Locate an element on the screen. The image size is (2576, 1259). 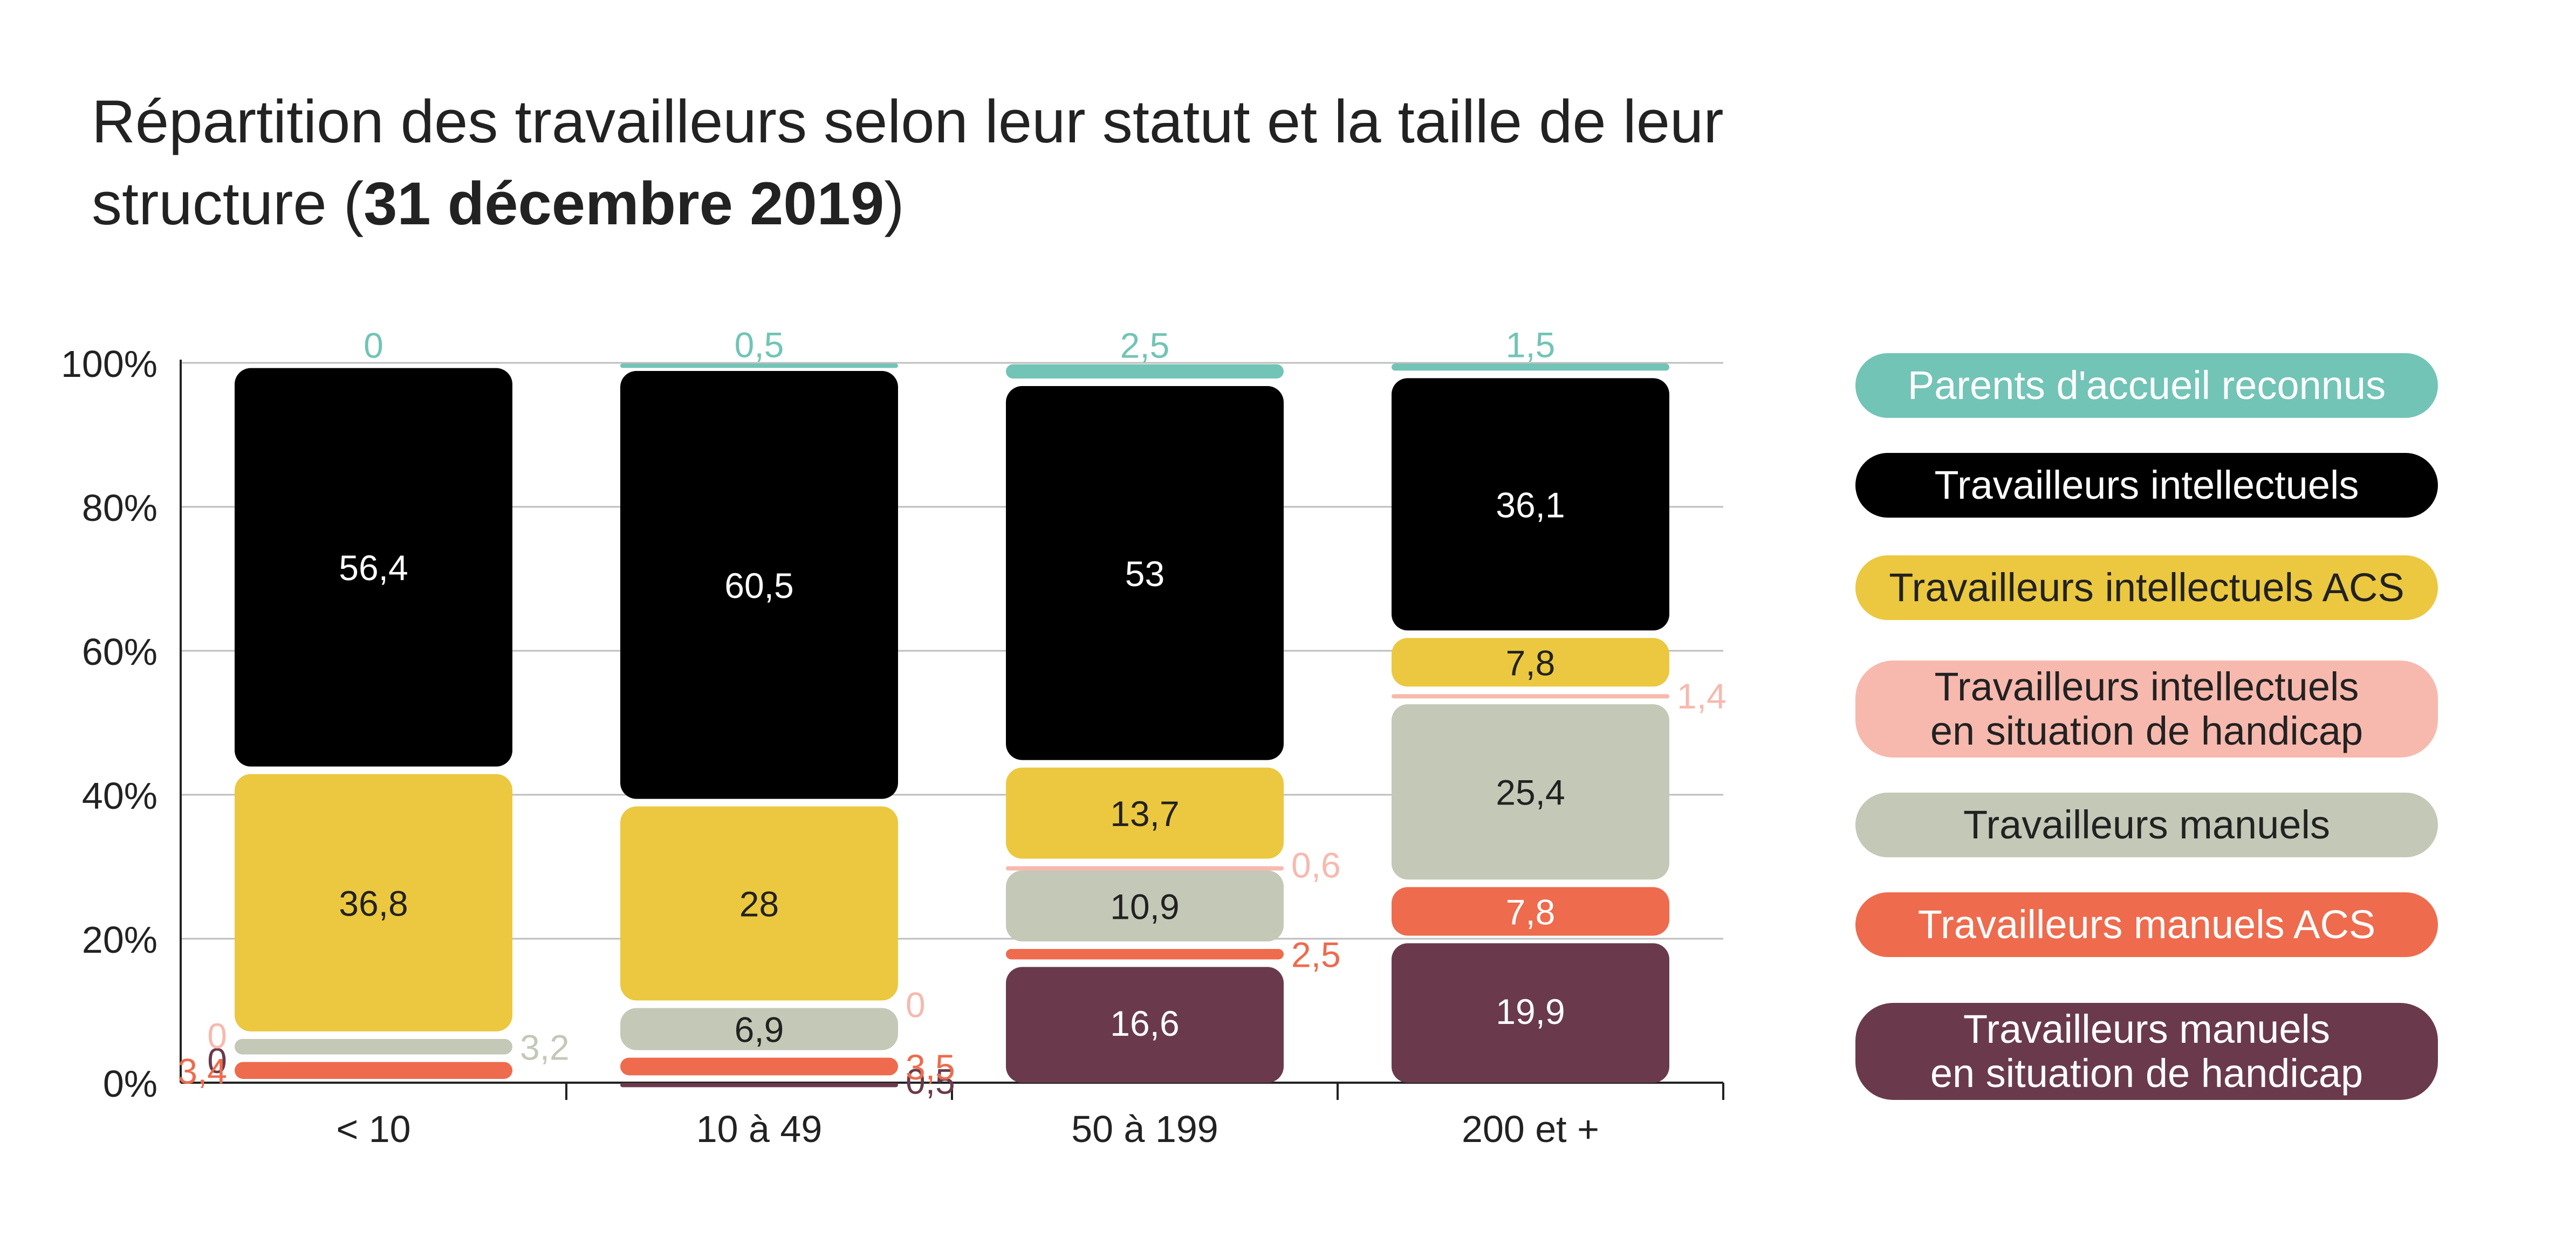
data-label: 13,7 is located at coordinates (1144, 814).